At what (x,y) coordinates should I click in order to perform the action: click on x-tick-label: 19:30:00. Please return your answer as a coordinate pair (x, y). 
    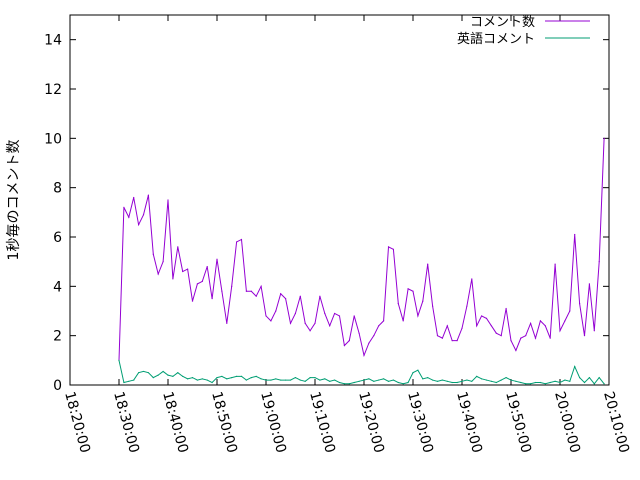
    Looking at the image, I should click on (420, 422).